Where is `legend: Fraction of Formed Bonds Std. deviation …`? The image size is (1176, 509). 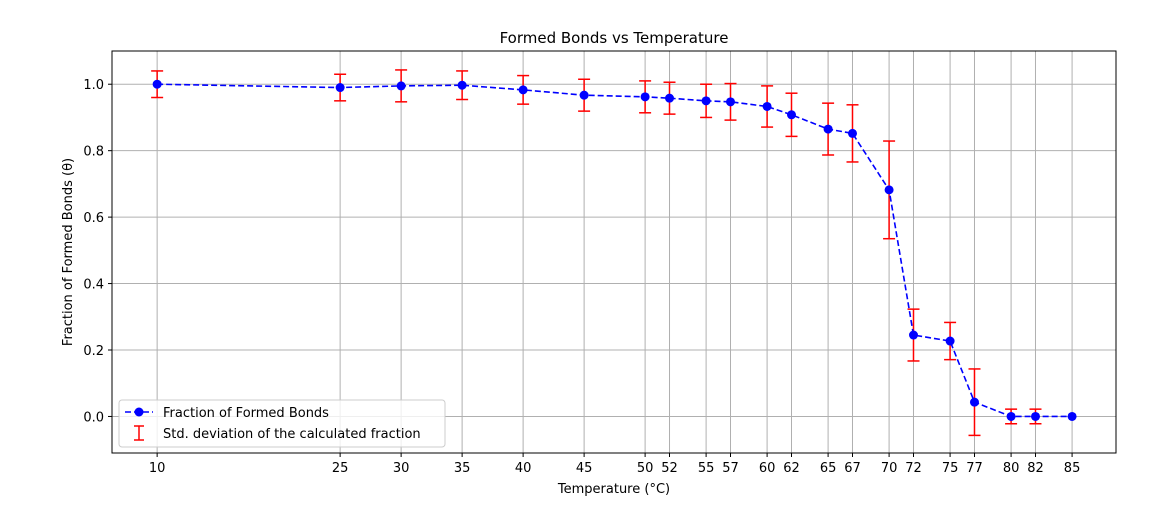 legend: Fraction of Formed Bonds Std. deviation … is located at coordinates (282, 423).